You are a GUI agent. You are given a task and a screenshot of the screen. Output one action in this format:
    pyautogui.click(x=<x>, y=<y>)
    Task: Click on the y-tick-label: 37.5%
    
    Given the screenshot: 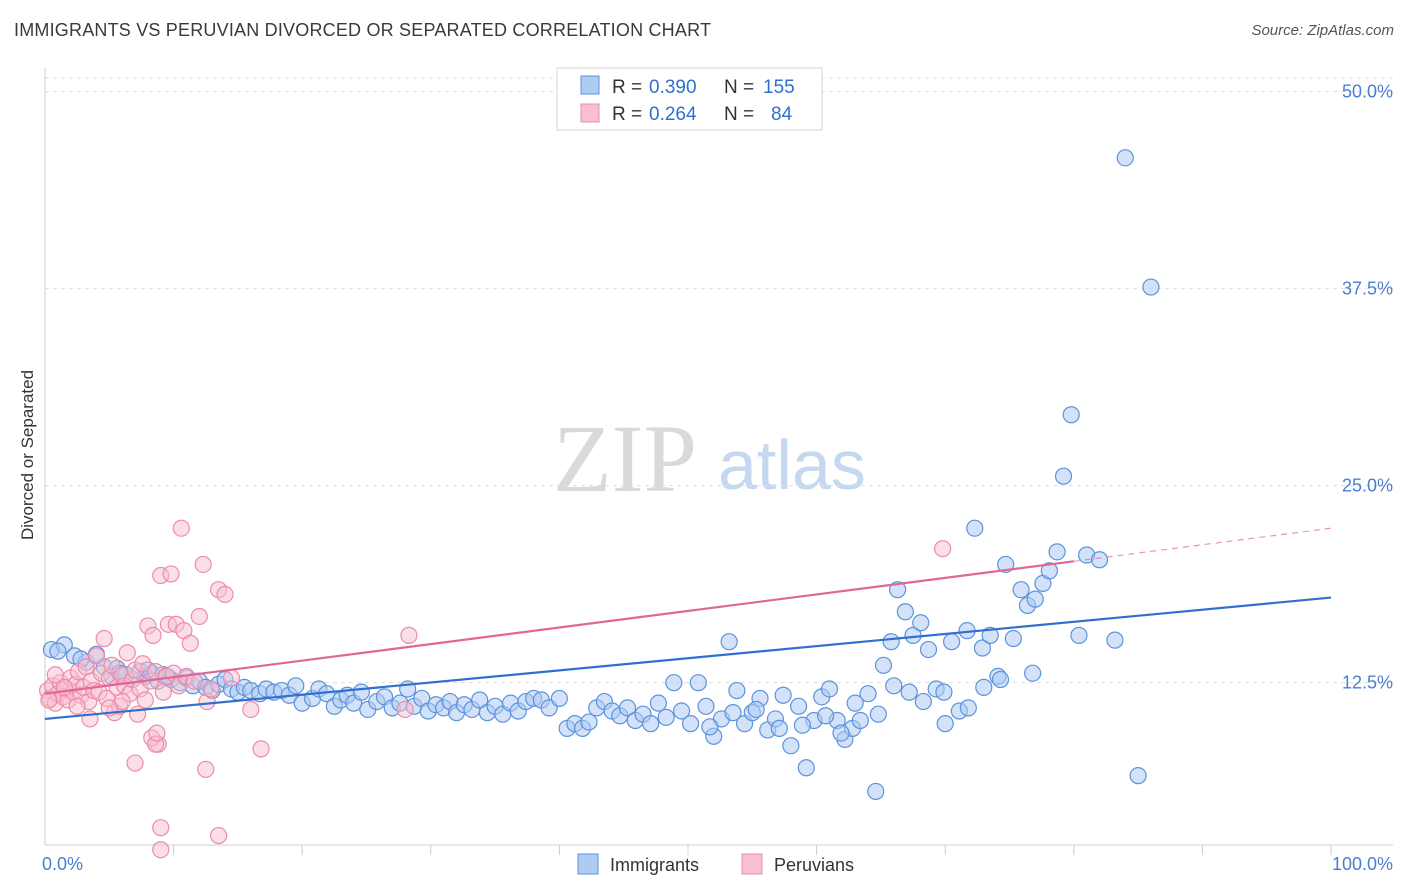 What is the action you would take?
    pyautogui.click(x=1367, y=289)
    